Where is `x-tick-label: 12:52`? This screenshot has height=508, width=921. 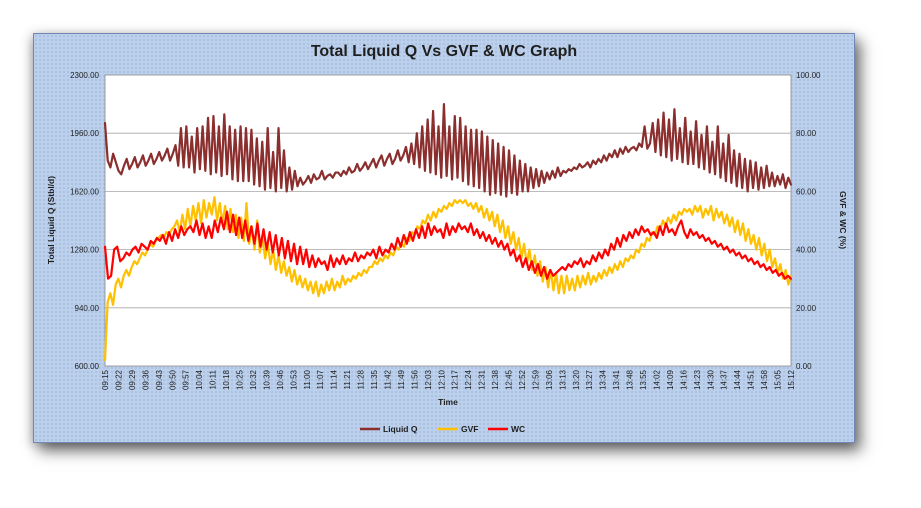
x-tick-label: 12:52 is located at coordinates (522, 379).